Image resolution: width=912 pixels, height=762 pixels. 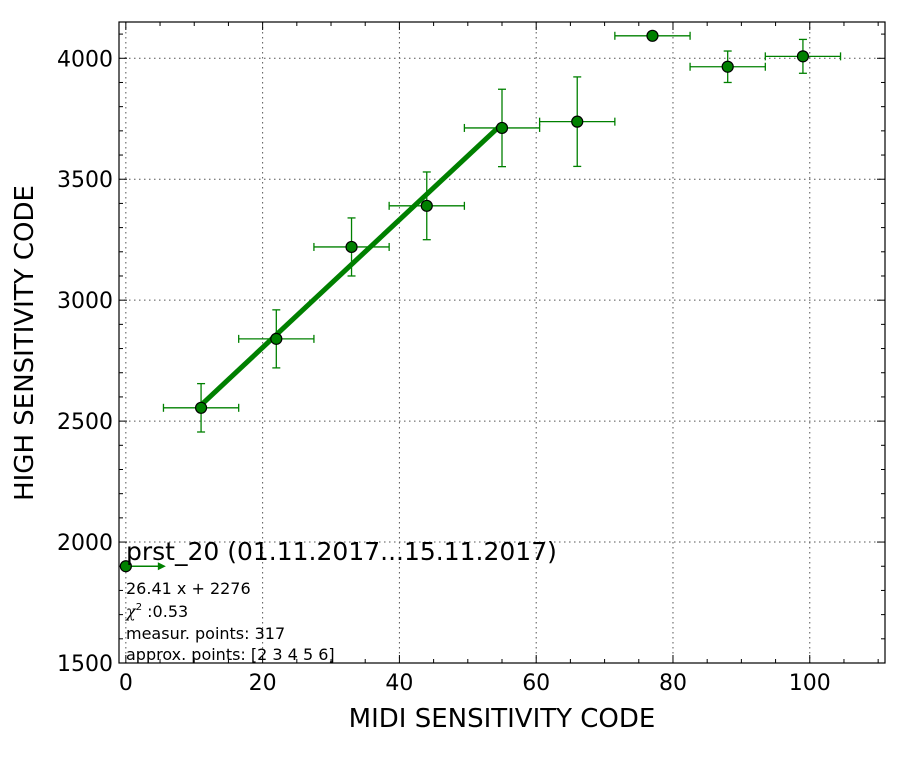 I want to click on measur-points-annotation: measur. points: 317, so click(x=205, y=633).